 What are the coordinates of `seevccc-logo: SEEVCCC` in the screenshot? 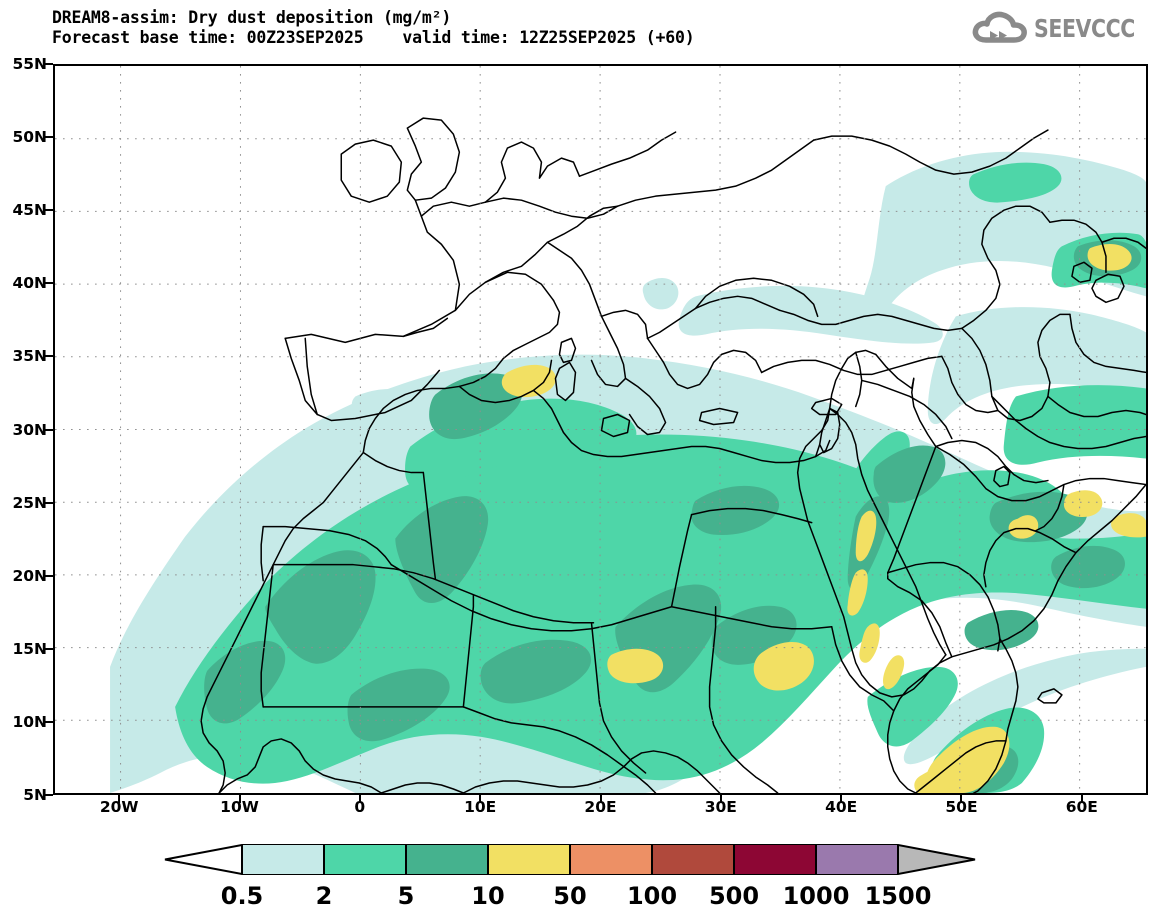 It's located at (1064, 28).